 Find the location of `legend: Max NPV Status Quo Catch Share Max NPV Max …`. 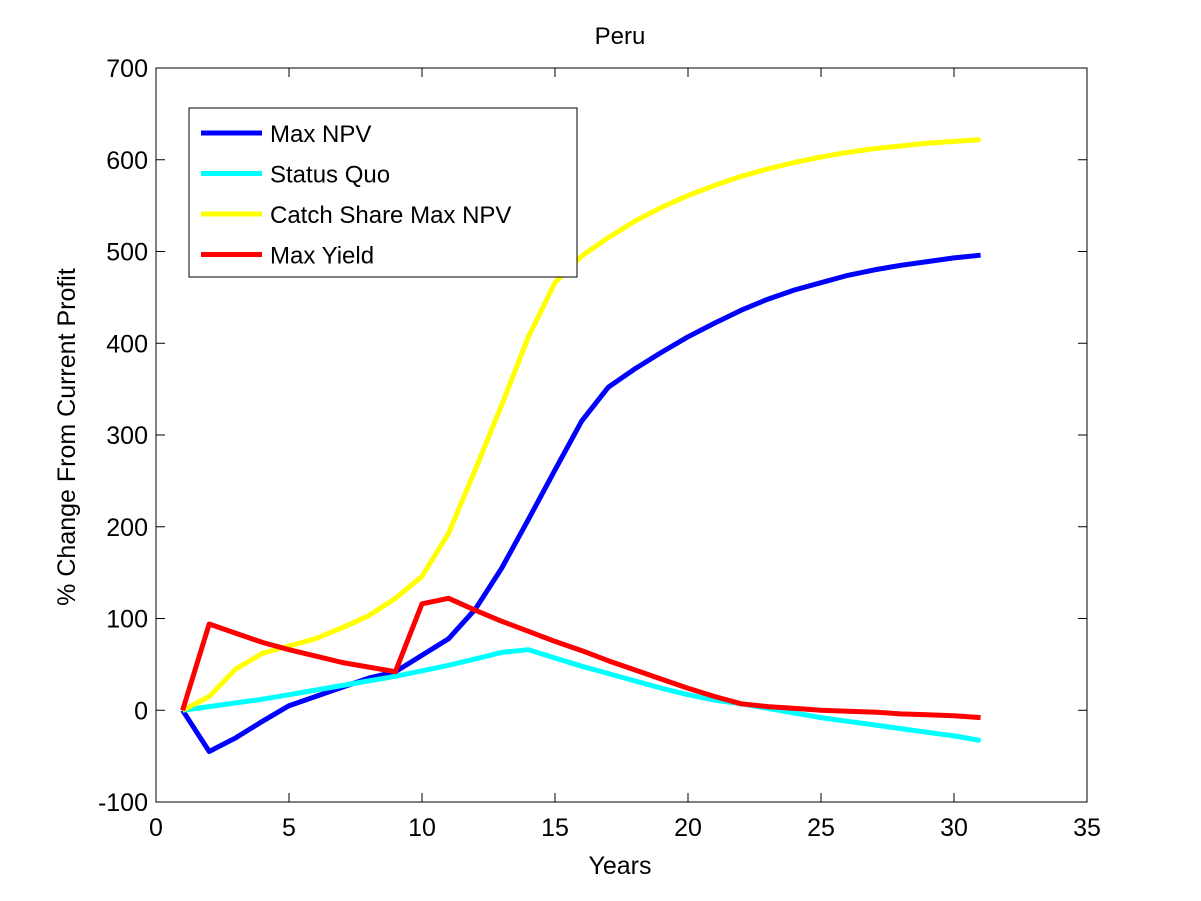

legend: Max NPV Status Quo Catch Share Max NPV Max … is located at coordinates (383, 192).